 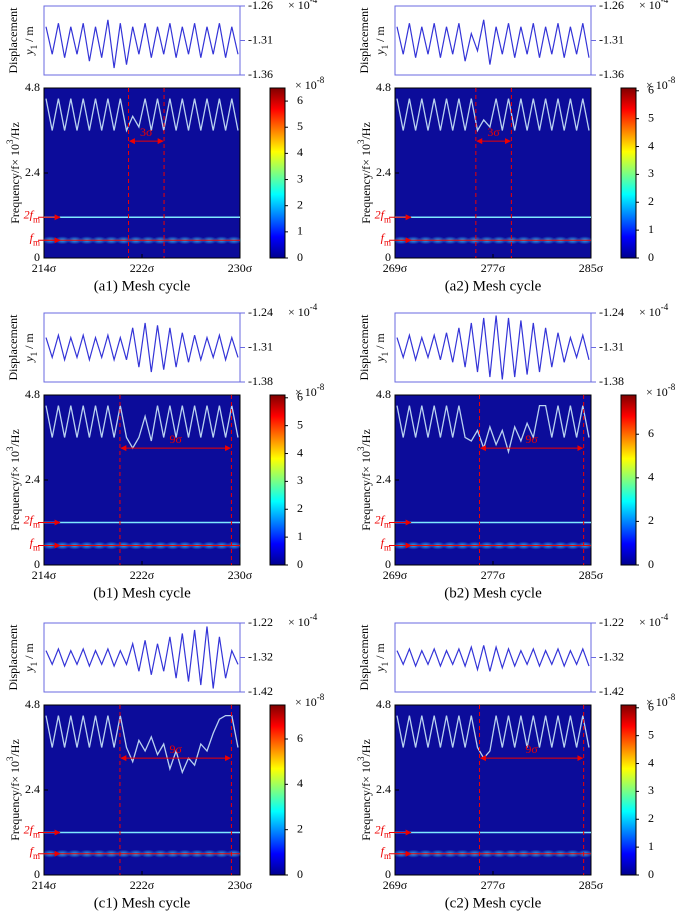 What do you see at coordinates (146, 132) in the screenshot?
I see `span-label: 3σ` at bounding box center [146, 132].